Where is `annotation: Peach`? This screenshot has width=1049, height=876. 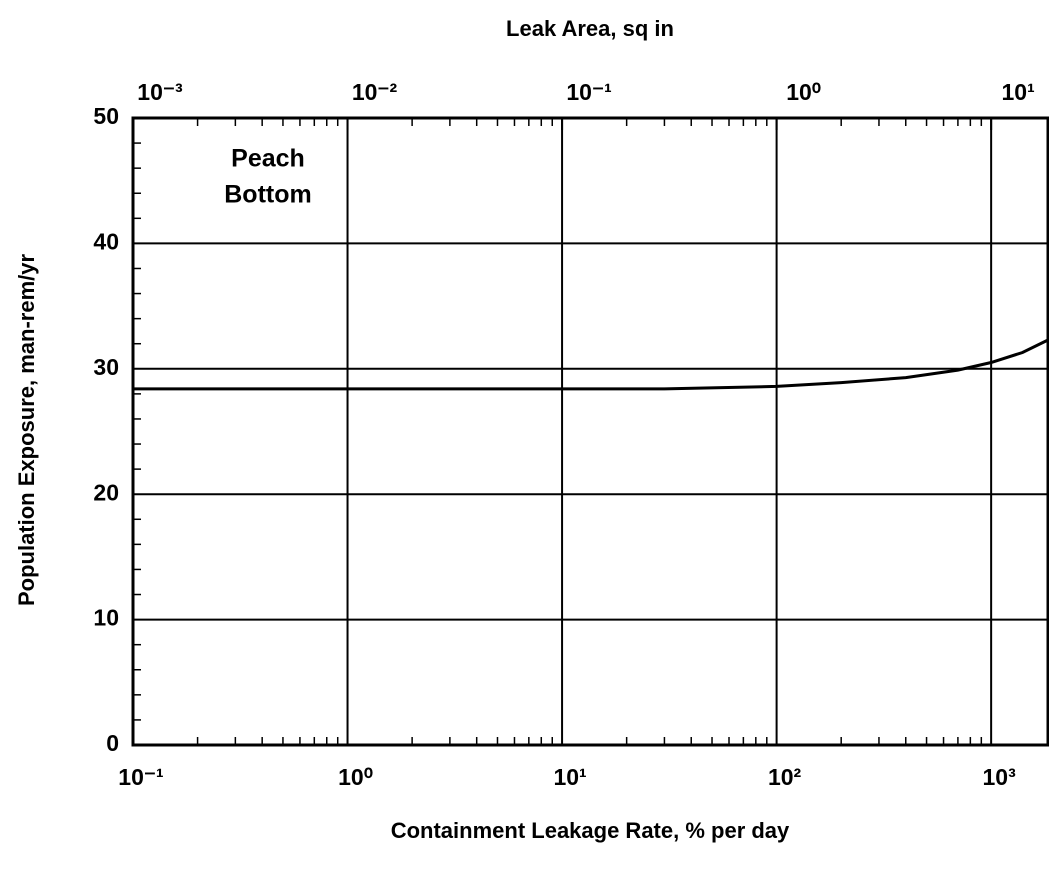
annotation: Peach is located at coordinates (268, 159).